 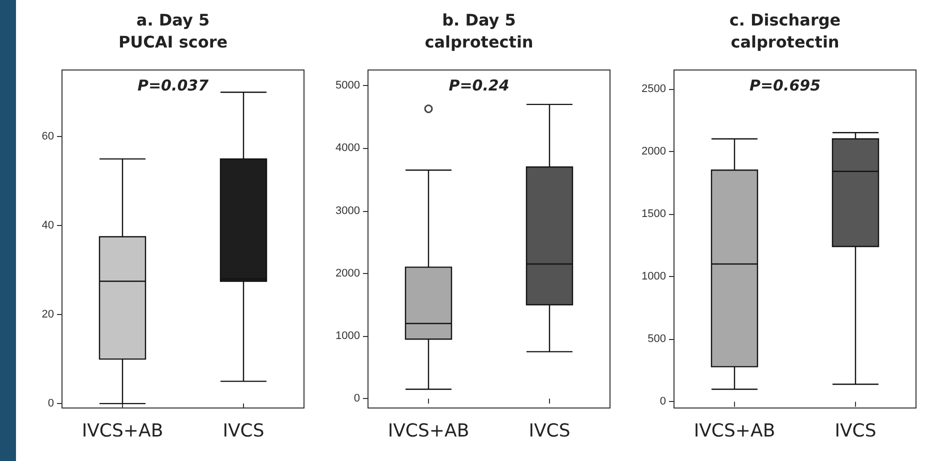 What do you see at coordinates (173, 31) in the screenshot?
I see `chart-title: a. Day 5 PUCAI score` at bounding box center [173, 31].